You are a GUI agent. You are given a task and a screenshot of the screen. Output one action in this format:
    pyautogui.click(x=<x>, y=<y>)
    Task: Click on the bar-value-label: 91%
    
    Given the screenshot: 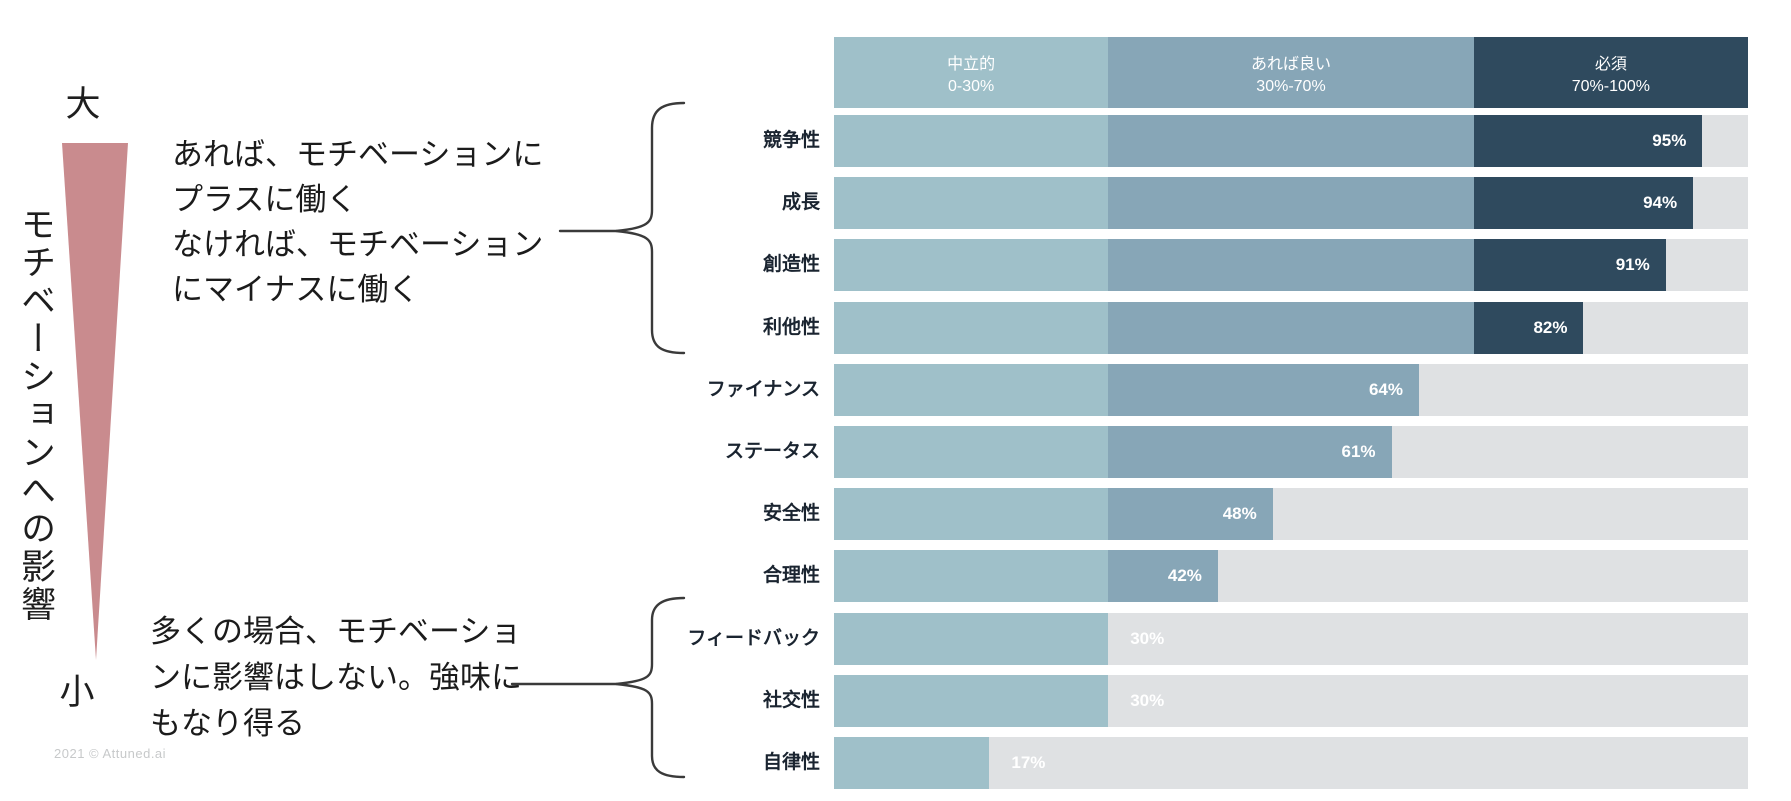 What is the action you would take?
    pyautogui.click(x=1632, y=265)
    